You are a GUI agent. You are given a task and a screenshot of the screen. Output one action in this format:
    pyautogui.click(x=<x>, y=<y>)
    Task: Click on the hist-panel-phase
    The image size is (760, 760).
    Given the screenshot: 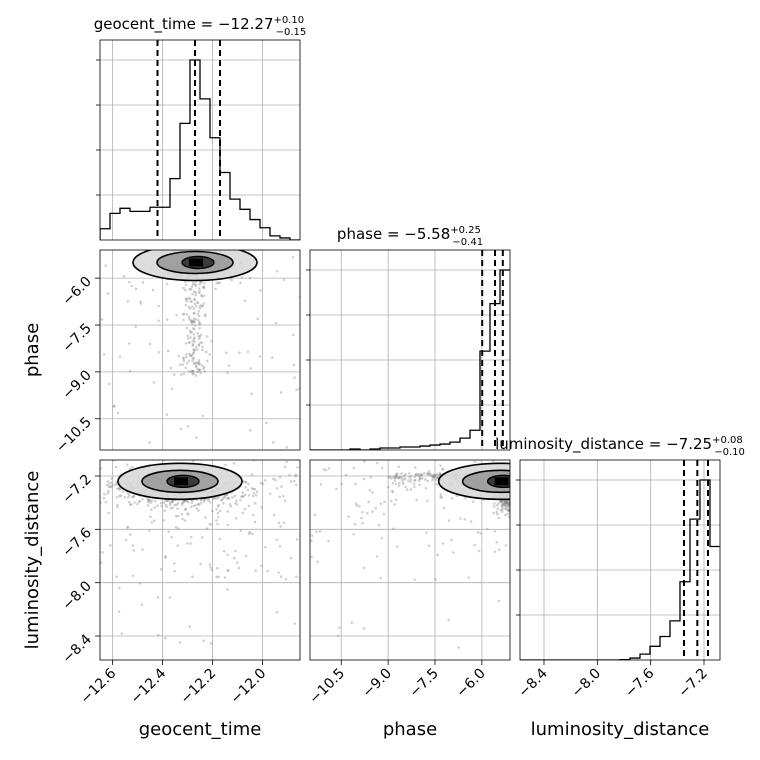 What is the action you would take?
    pyautogui.click(x=408, y=350)
    